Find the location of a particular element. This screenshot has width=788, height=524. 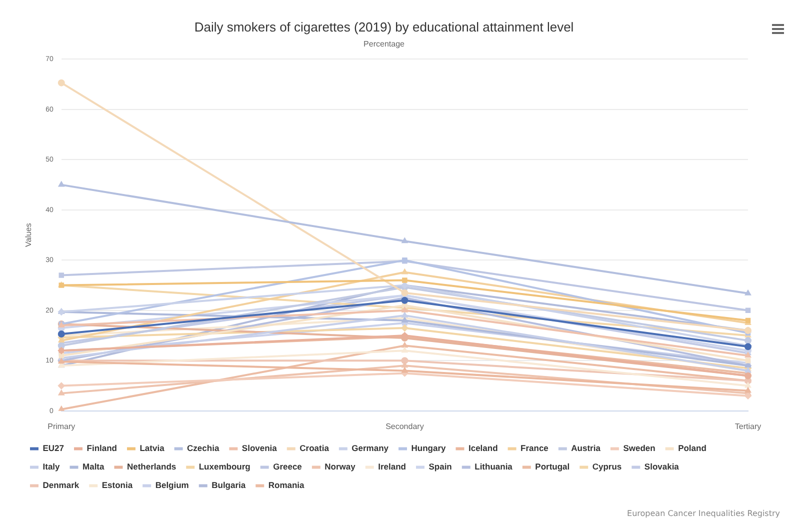

legend-label: Croatia is located at coordinates (315, 448).